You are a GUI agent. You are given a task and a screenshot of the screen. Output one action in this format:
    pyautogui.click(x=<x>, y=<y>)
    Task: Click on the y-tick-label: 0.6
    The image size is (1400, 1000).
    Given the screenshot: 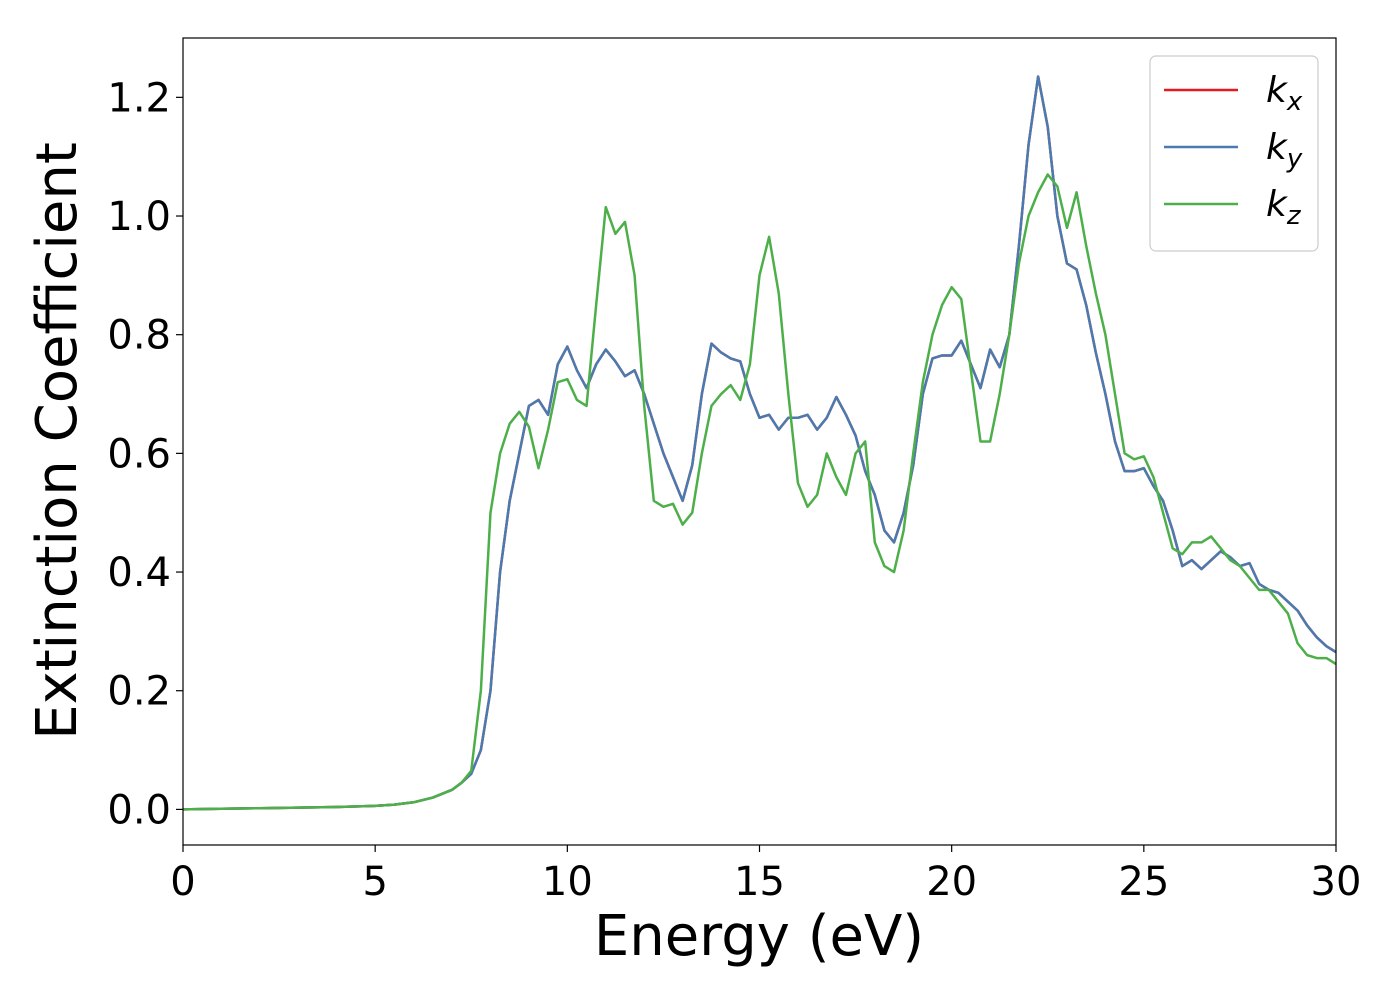 What is the action you would take?
    pyautogui.click(x=139, y=454)
    